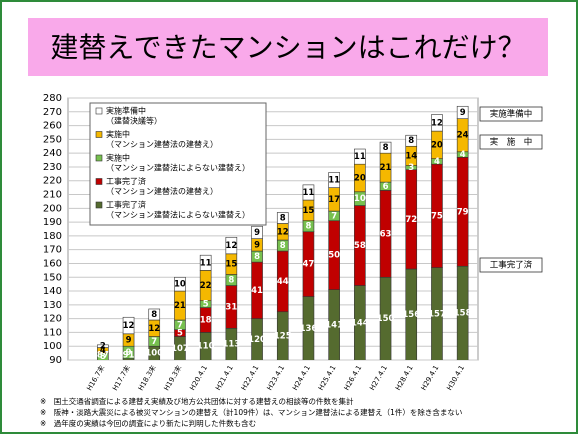 This screenshot has width=578, height=434. What do you see at coordinates (103, 356) in the screenshot?
I see `data-label: 87` at bounding box center [103, 356].